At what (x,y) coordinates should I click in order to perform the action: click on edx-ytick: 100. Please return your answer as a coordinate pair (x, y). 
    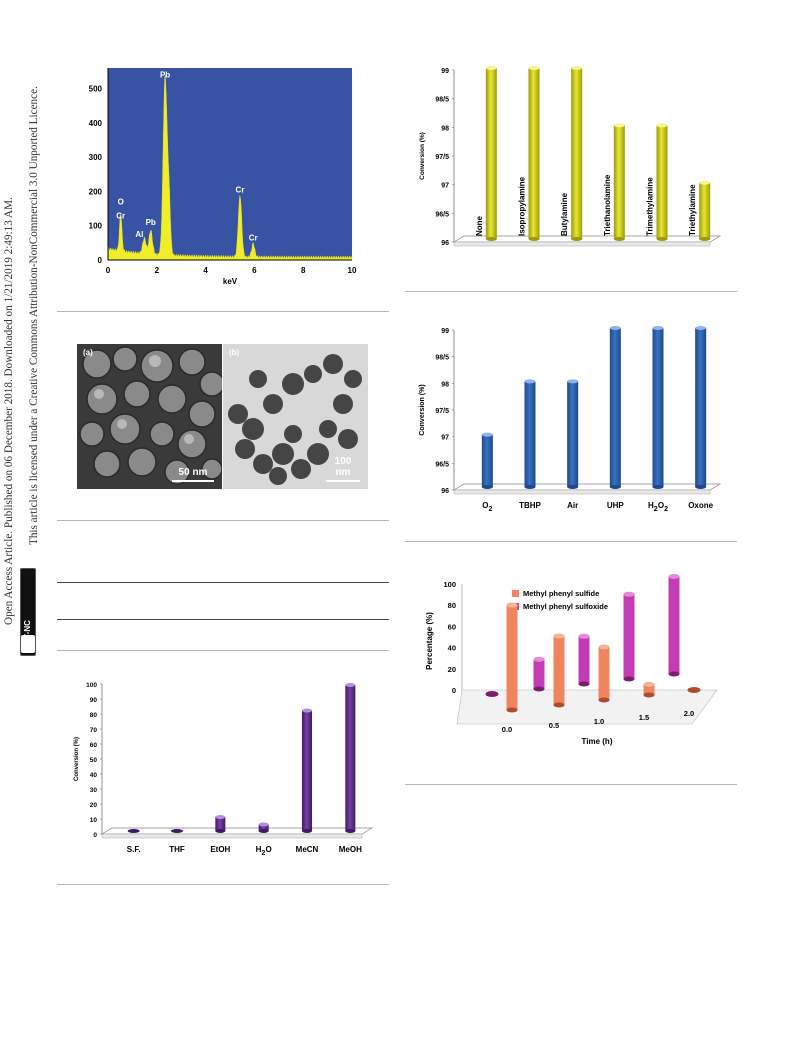
    Looking at the image, I should click on (96, 226).